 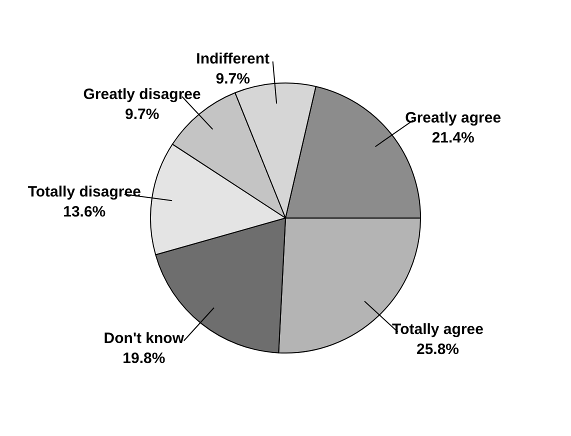 I want to click on slice-label: Greatly agree, so click(x=453, y=117).